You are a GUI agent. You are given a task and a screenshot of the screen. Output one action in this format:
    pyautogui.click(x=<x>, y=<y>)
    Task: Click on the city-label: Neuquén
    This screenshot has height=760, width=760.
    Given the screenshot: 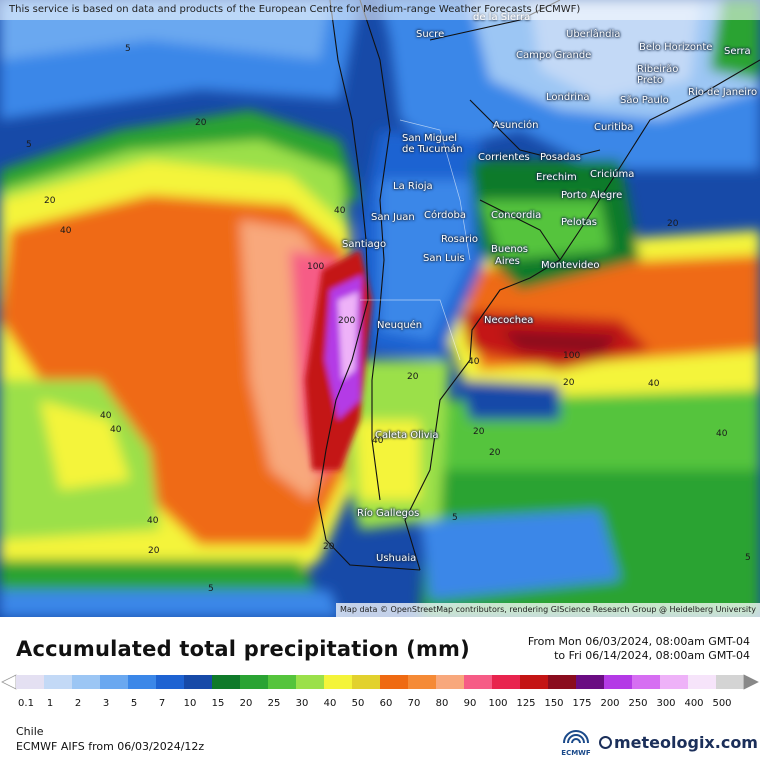 What is the action you would take?
    pyautogui.click(x=400, y=325)
    